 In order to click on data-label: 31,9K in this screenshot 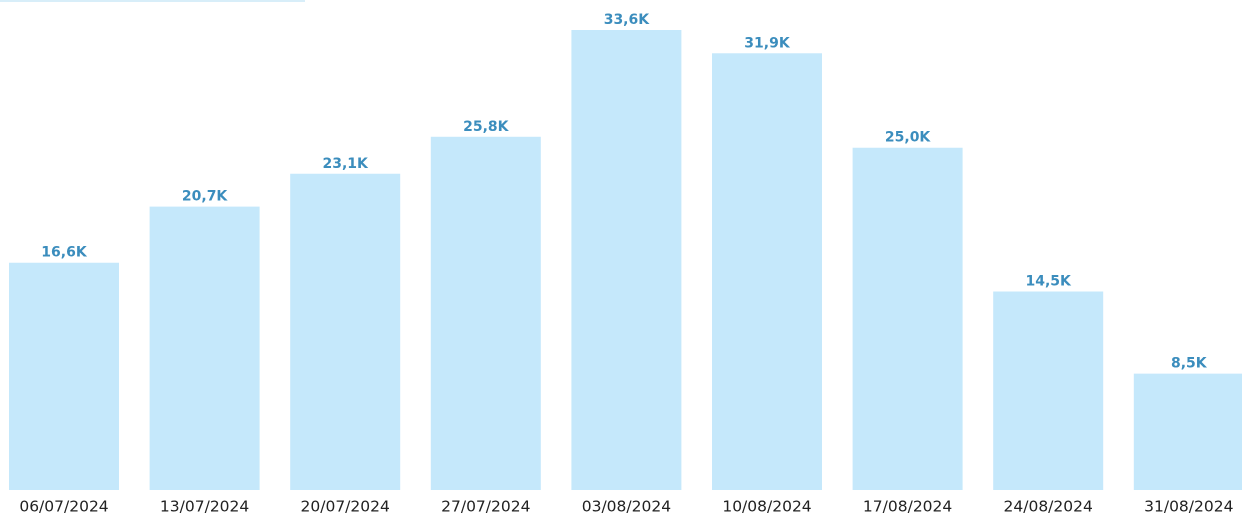, I will do `click(767, 43)`.